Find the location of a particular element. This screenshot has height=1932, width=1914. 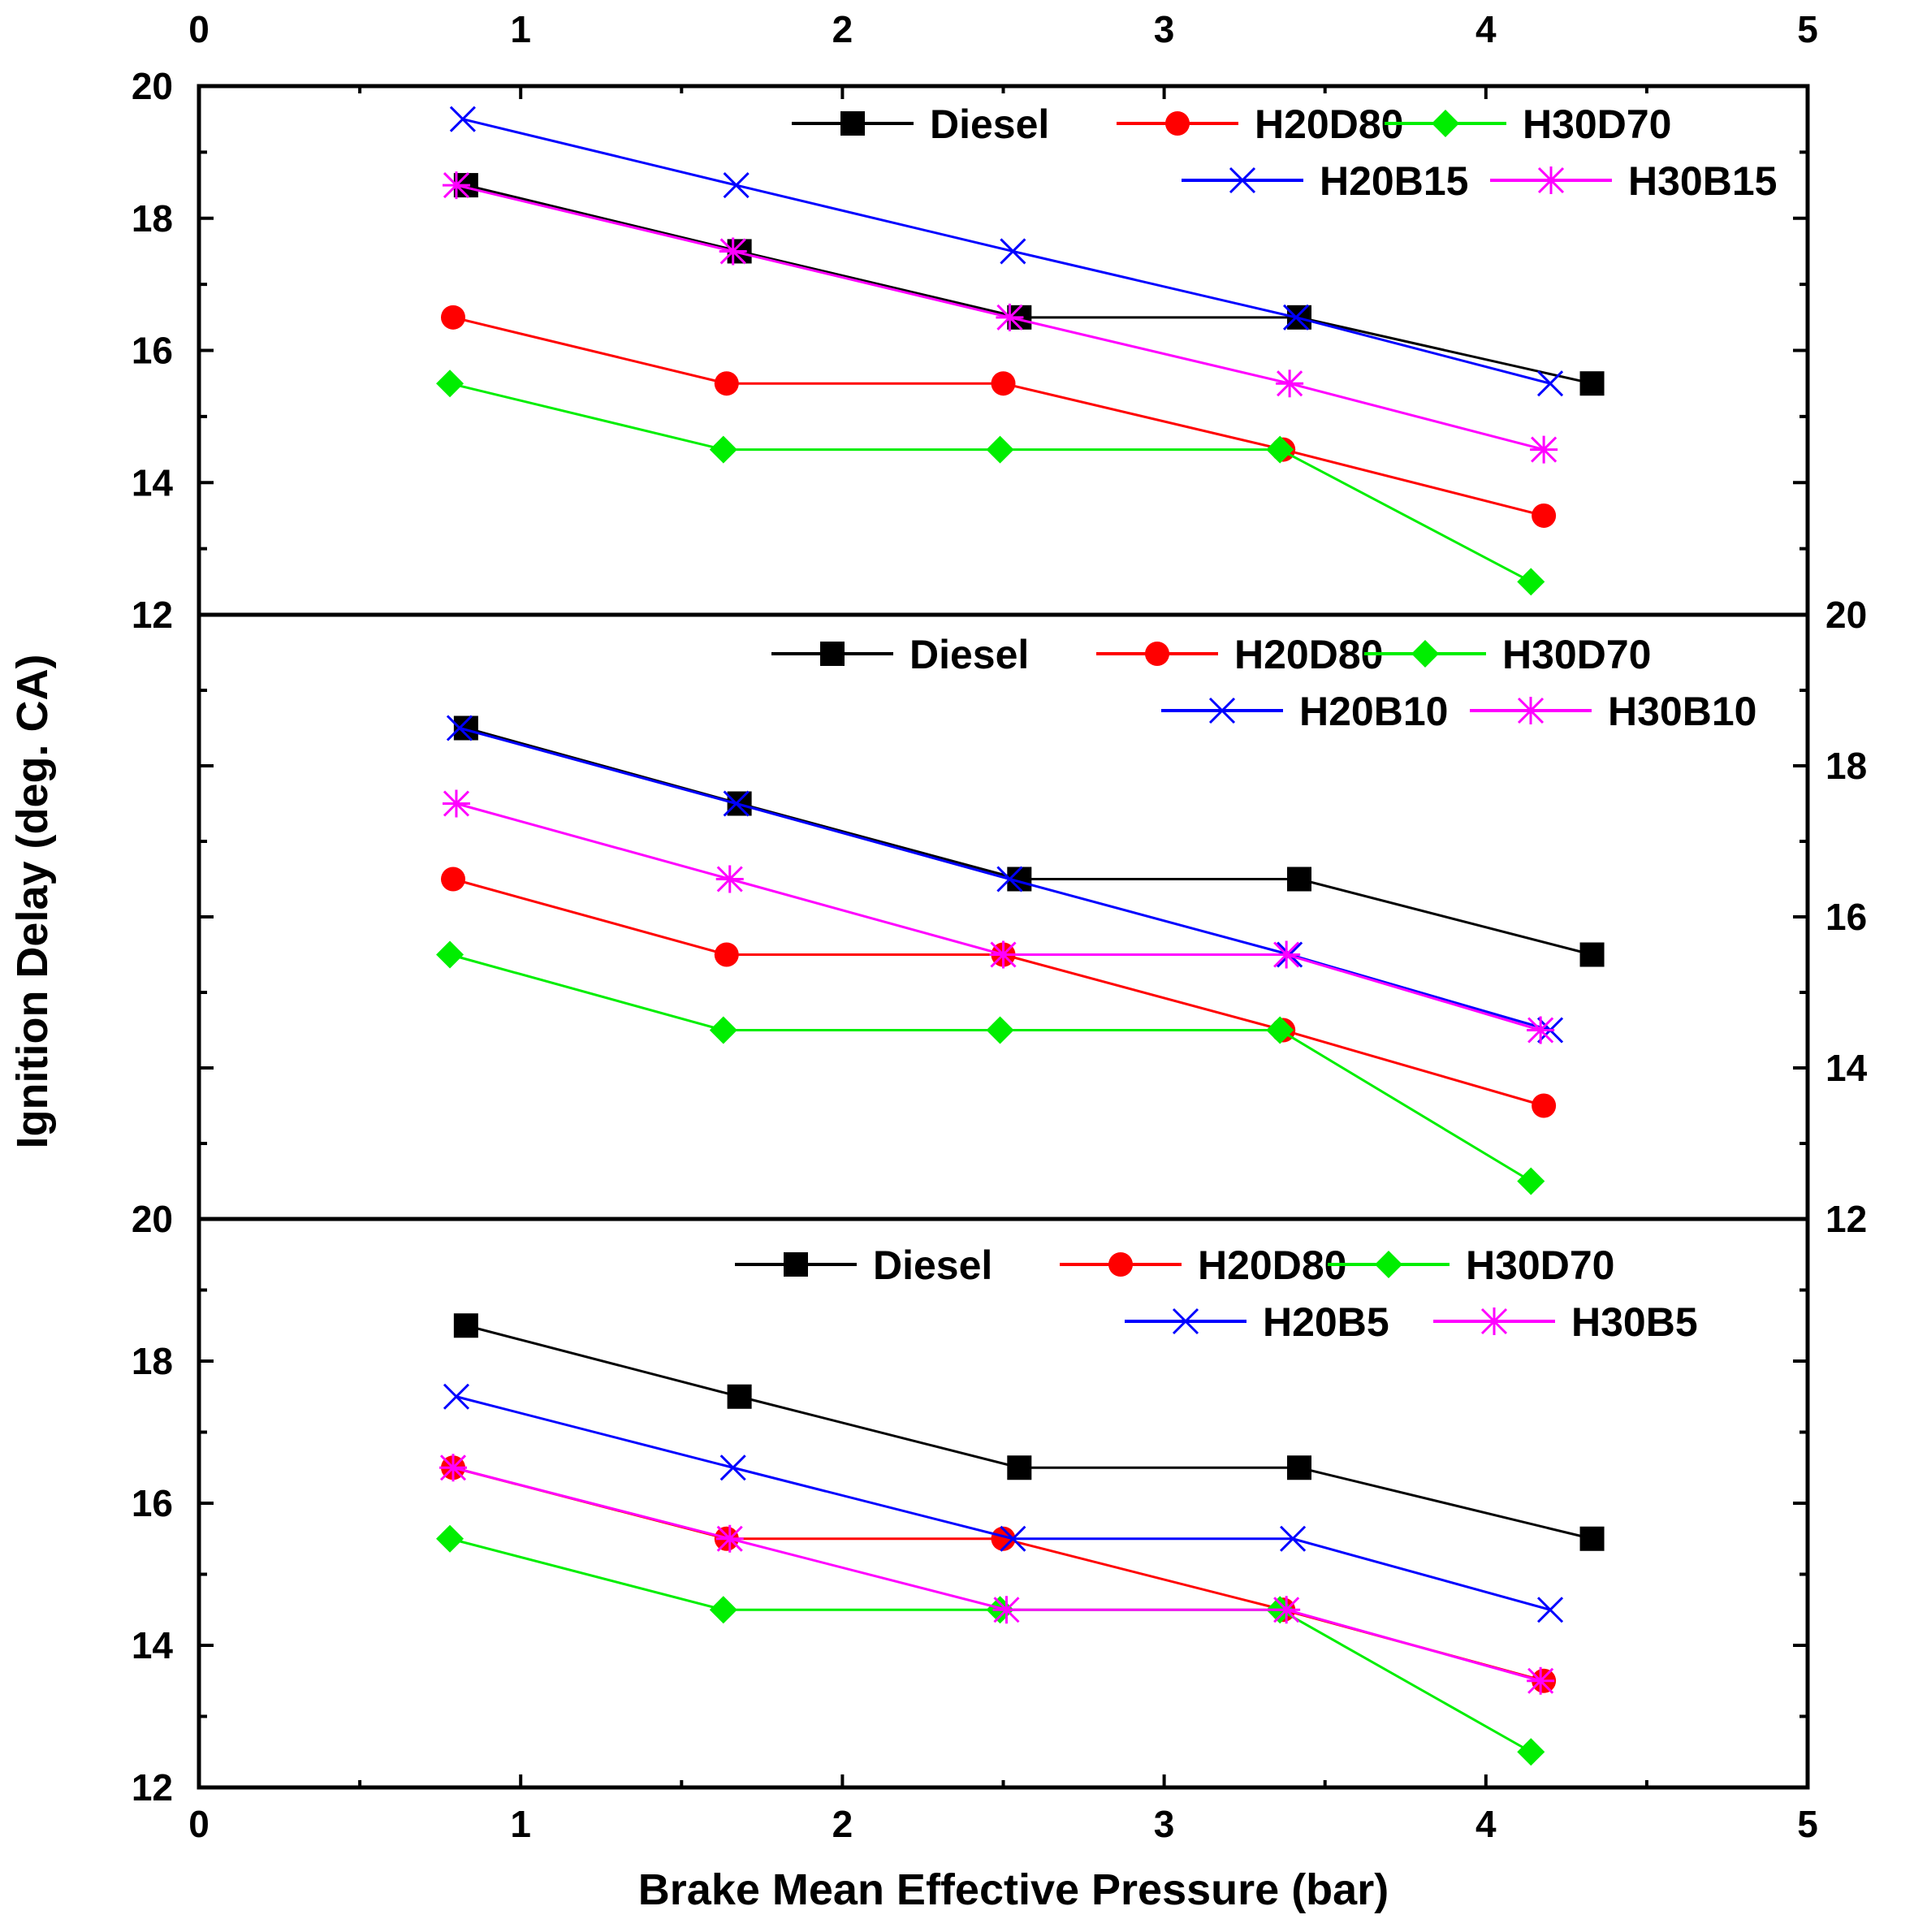

legend-label: H30D70 is located at coordinates (1576, 654).